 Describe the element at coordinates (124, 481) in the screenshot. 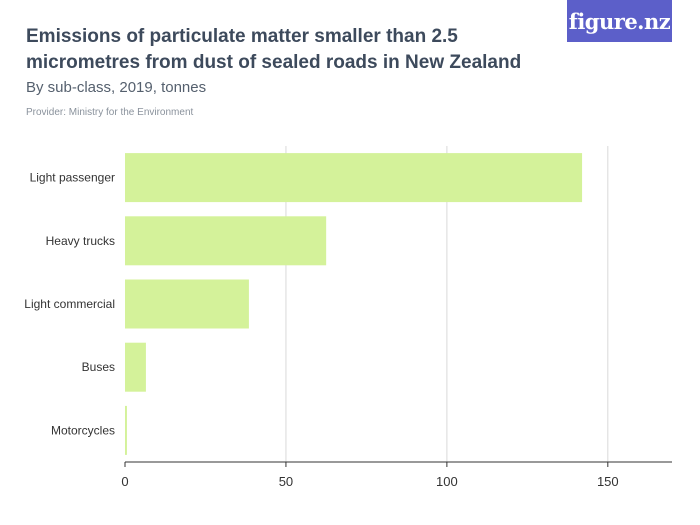

I see `x-tick-label: 0` at that location.